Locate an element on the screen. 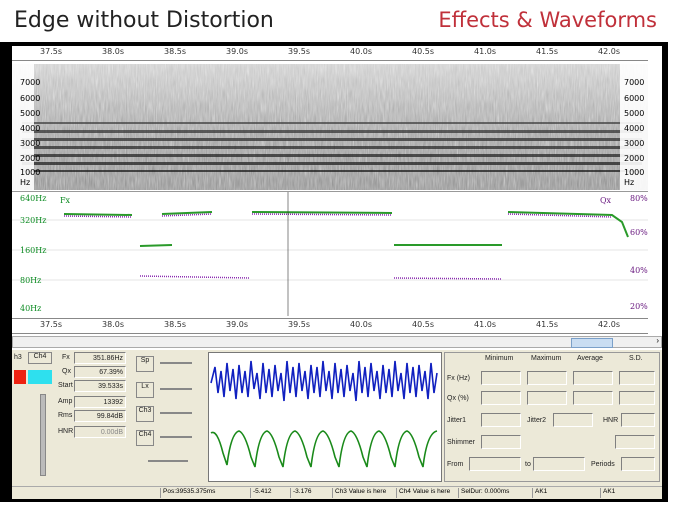 This screenshot has width=675, height=510. qx-value: 67.39% is located at coordinates (100, 372).